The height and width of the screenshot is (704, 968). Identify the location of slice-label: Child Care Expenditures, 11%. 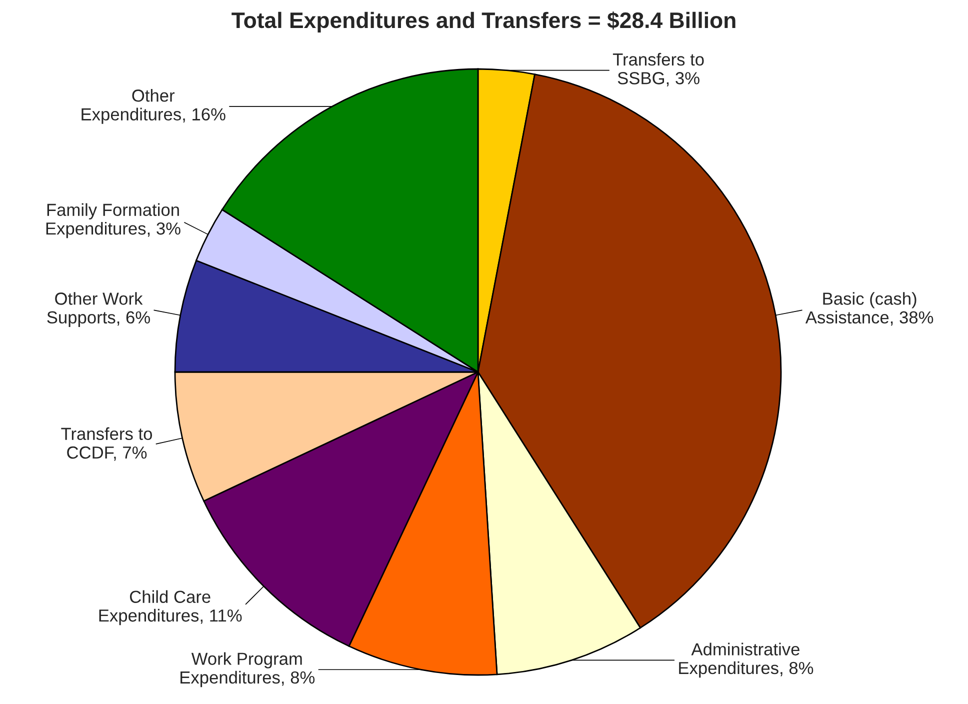
(170, 608).